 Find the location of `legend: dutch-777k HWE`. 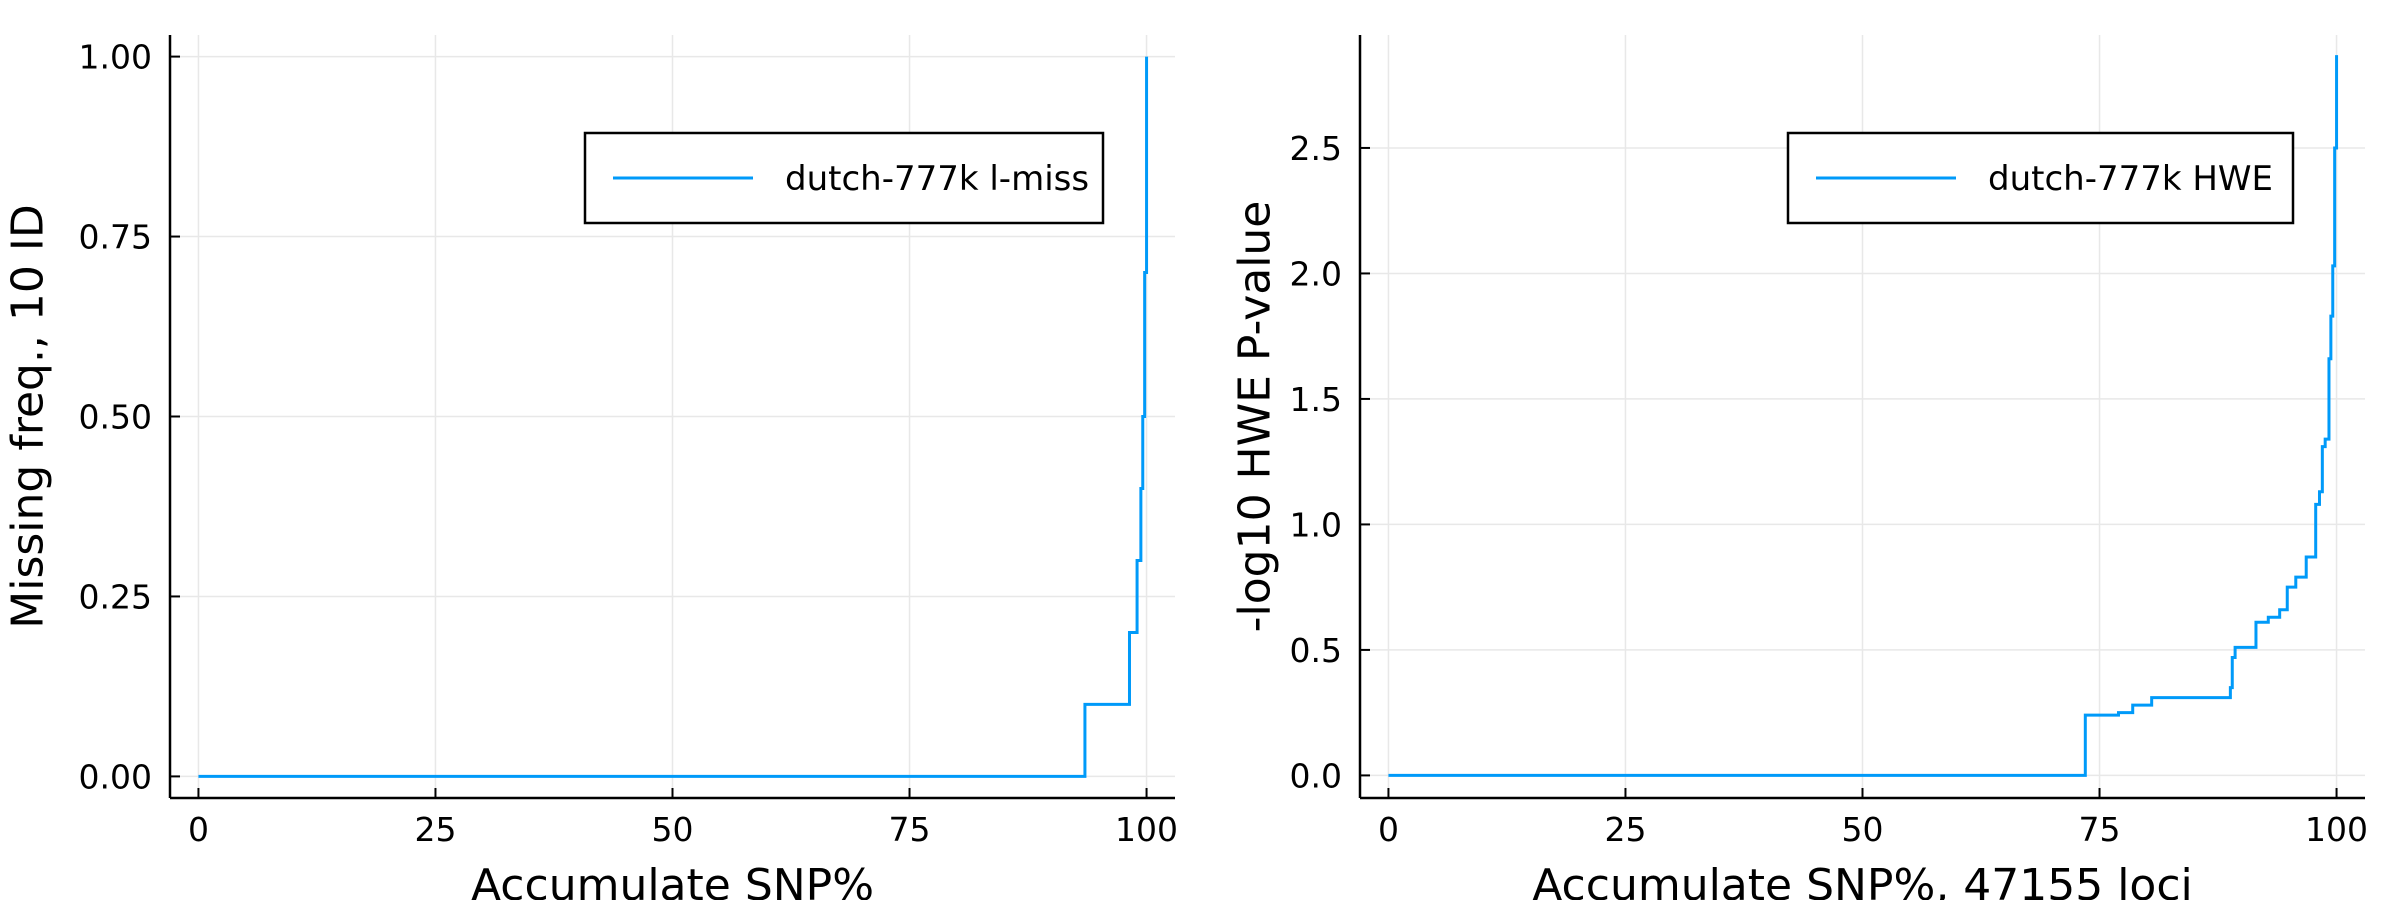

legend: dutch-777k HWE is located at coordinates (2040, 178).